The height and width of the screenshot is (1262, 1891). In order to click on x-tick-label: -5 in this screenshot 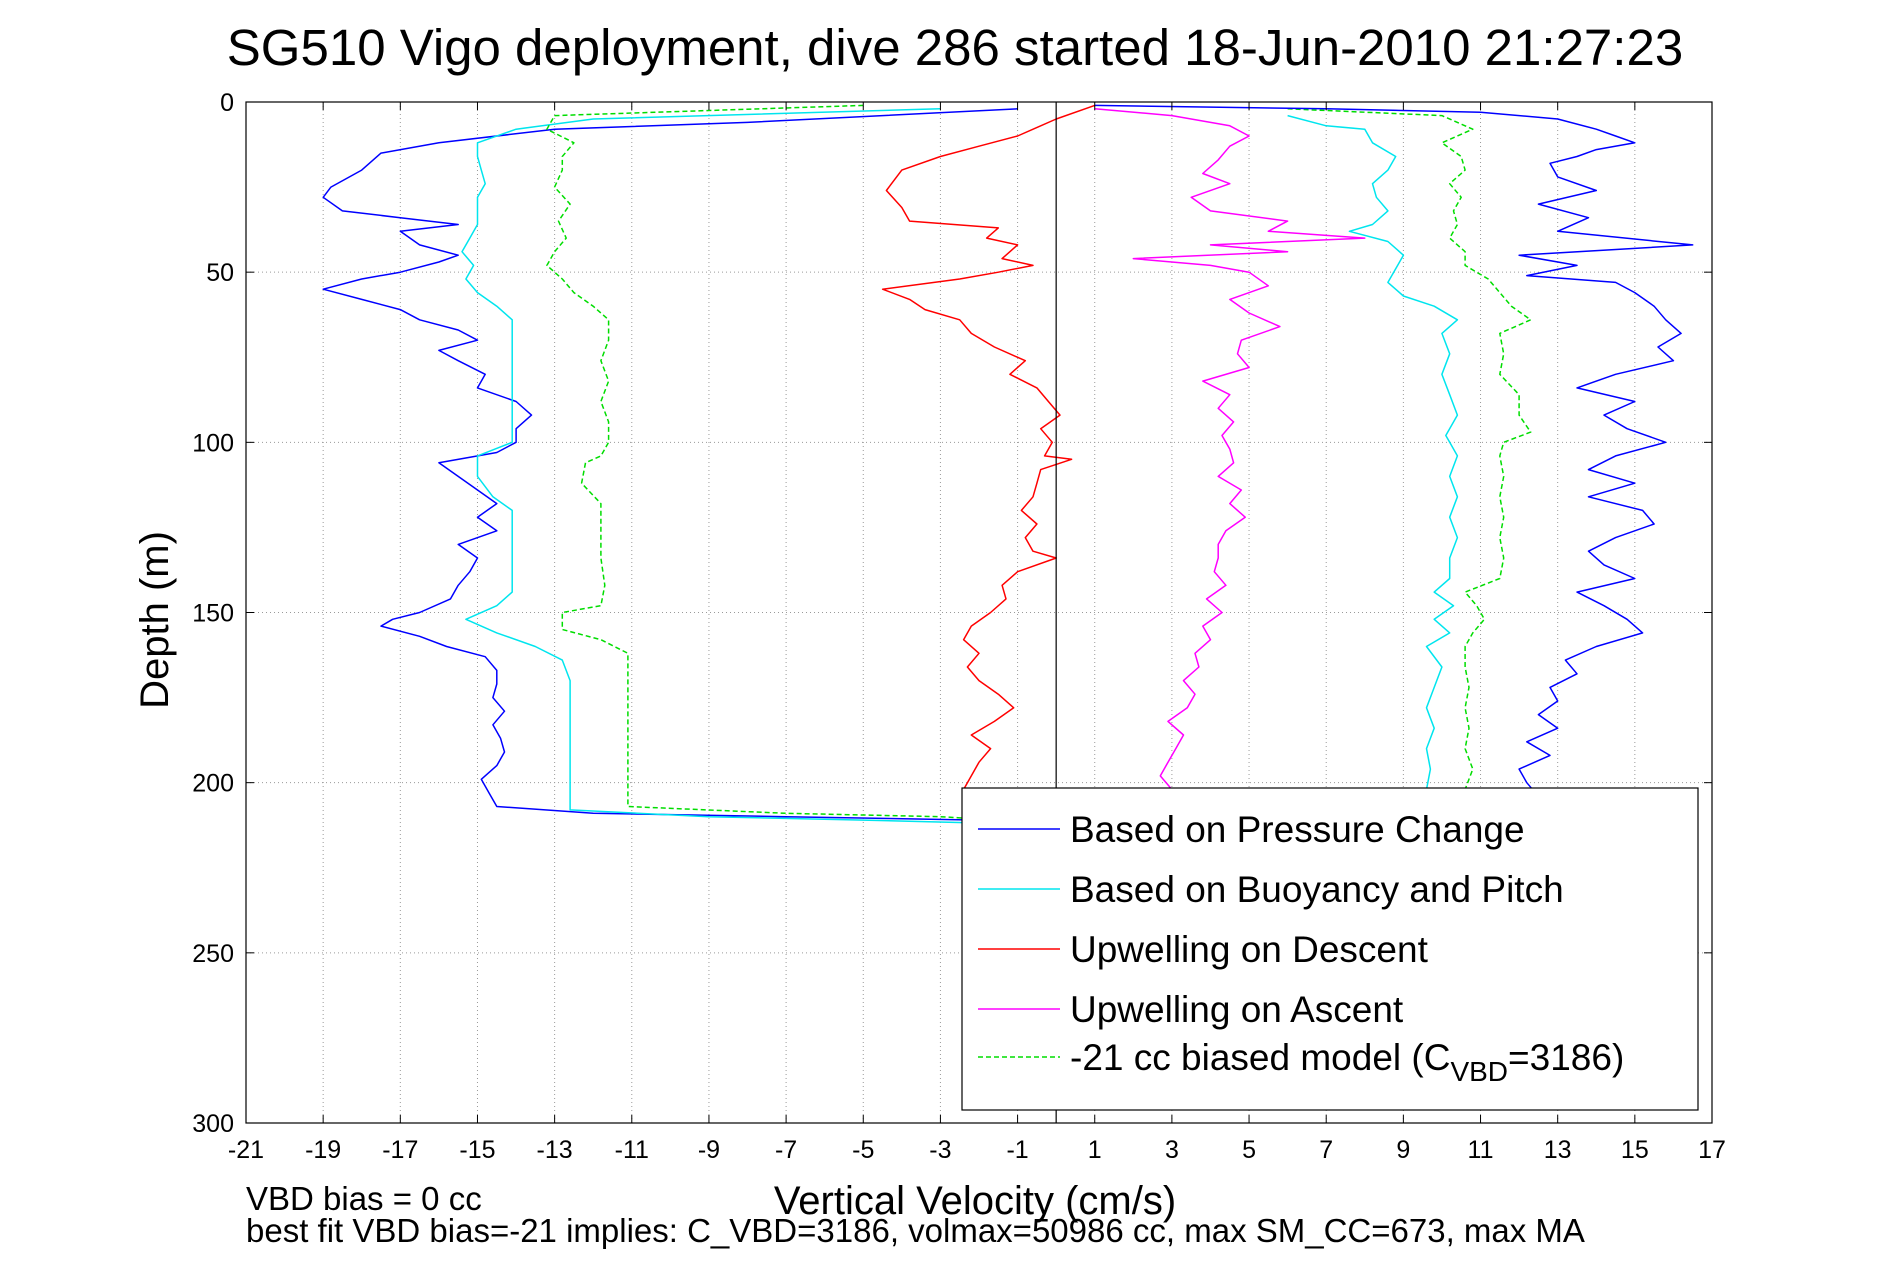, I will do `click(863, 1150)`.